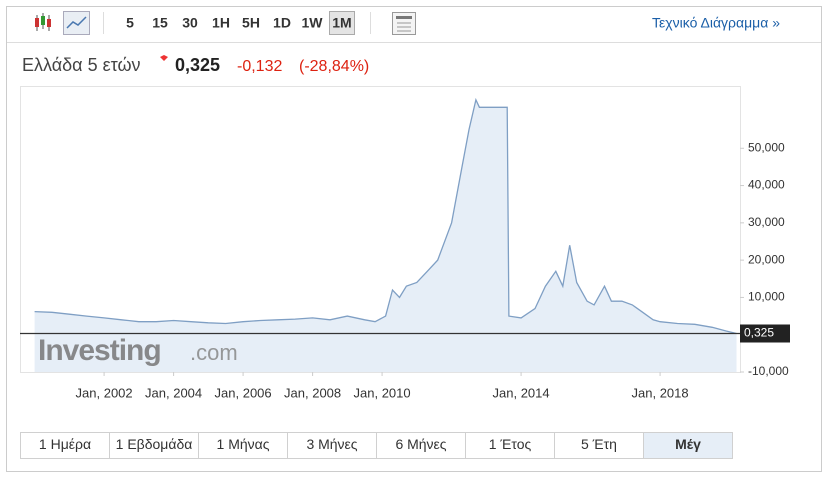 This screenshot has width=829, height=485. I want to click on range-tab: 6 Μήνες, so click(420, 444).